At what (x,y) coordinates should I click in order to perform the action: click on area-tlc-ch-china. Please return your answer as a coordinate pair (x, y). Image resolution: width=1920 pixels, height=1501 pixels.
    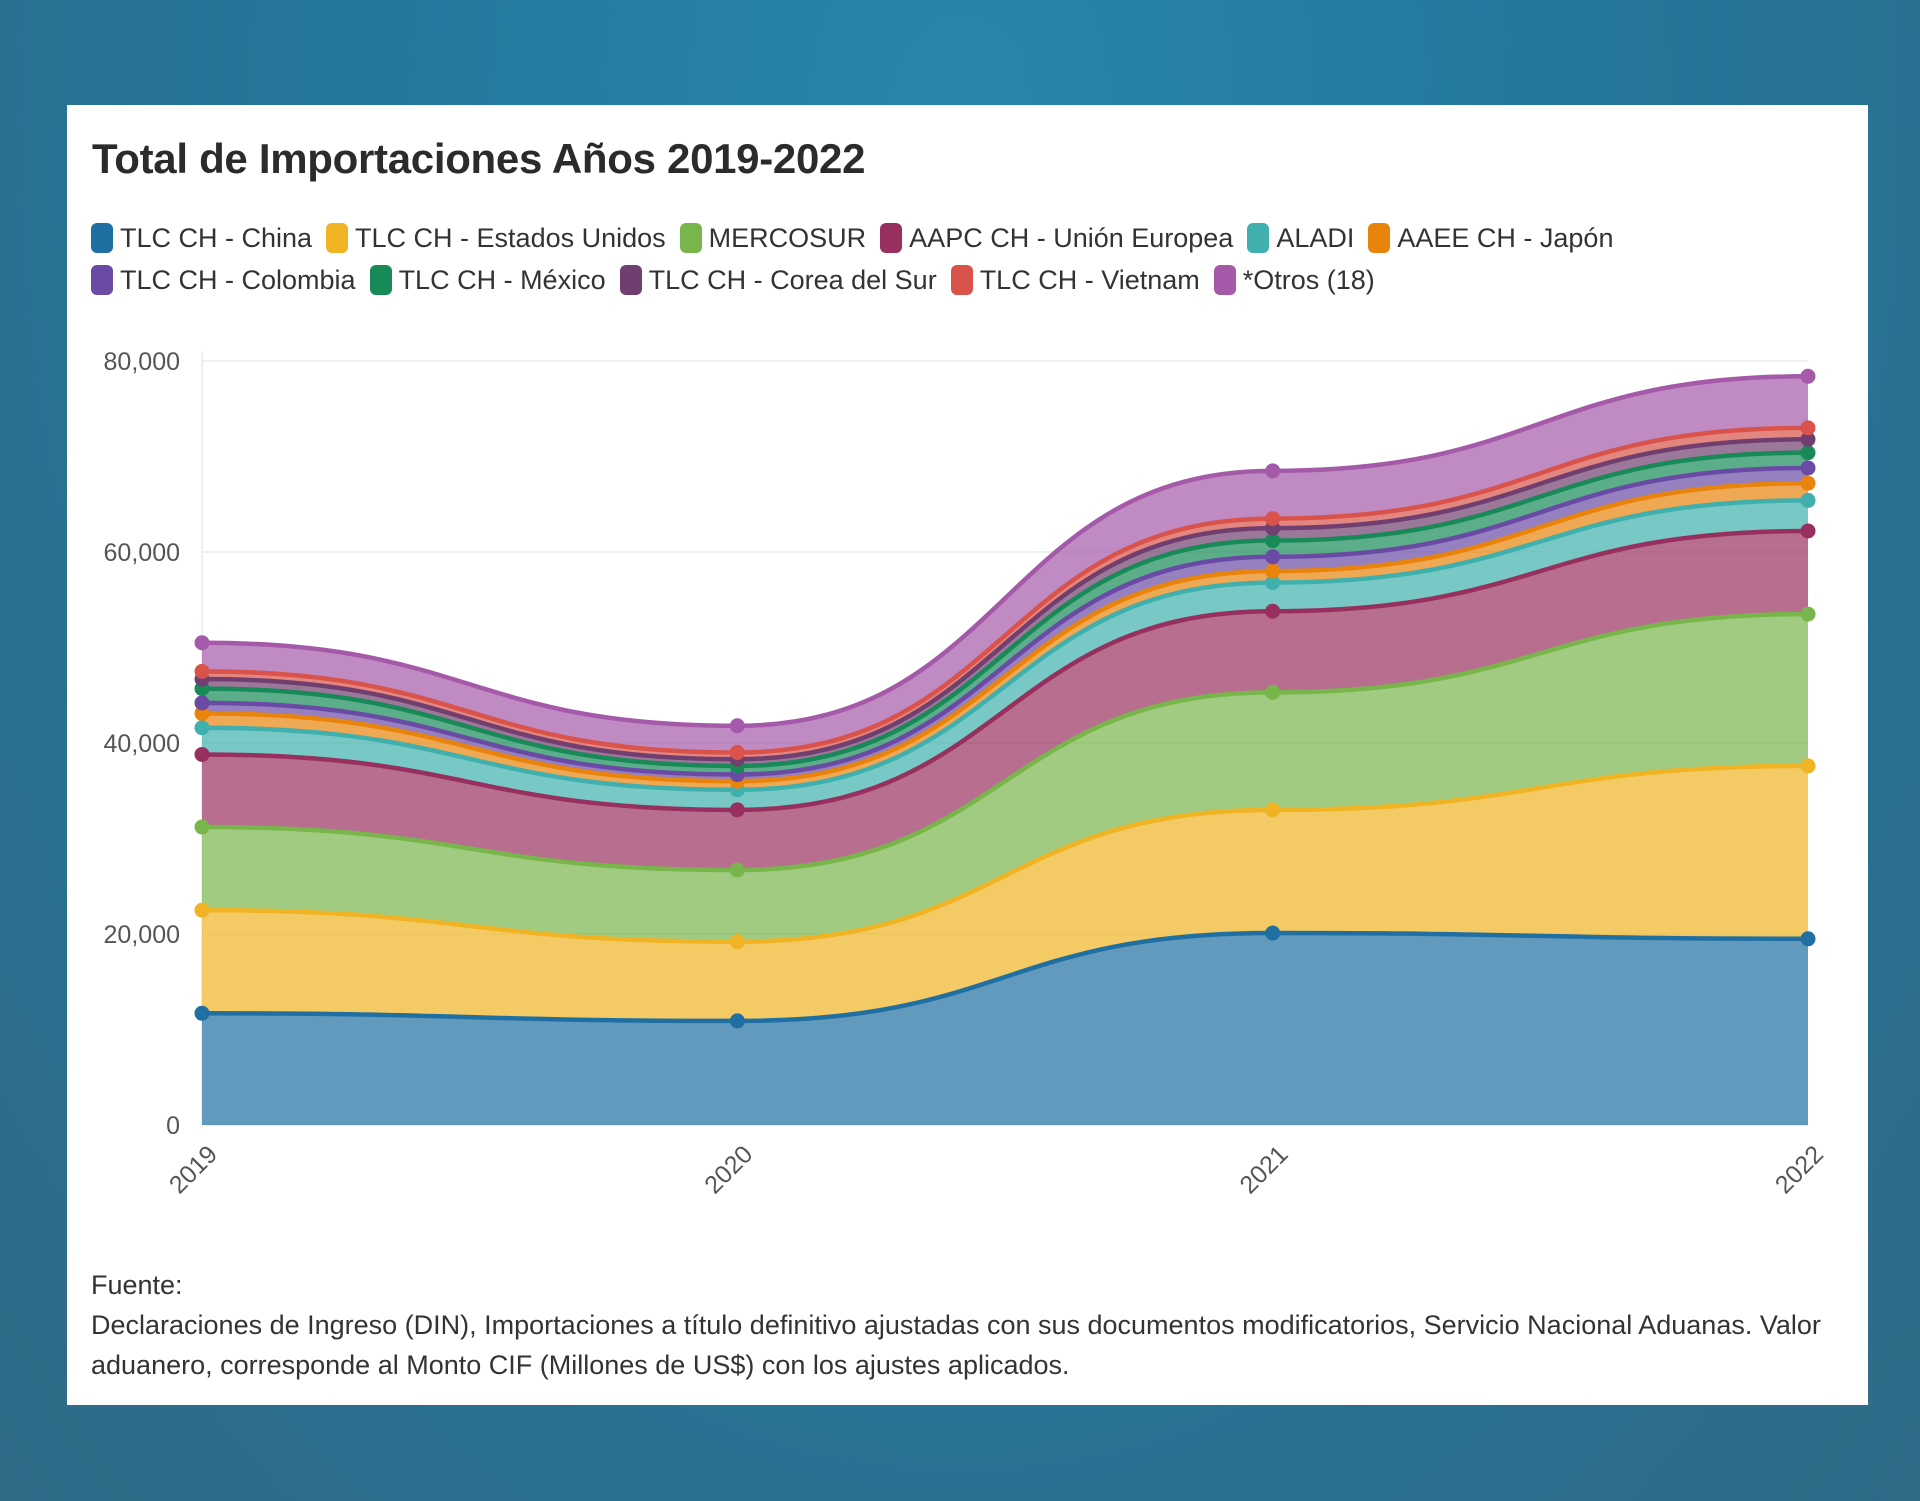
    Looking at the image, I should click on (1005, 1029).